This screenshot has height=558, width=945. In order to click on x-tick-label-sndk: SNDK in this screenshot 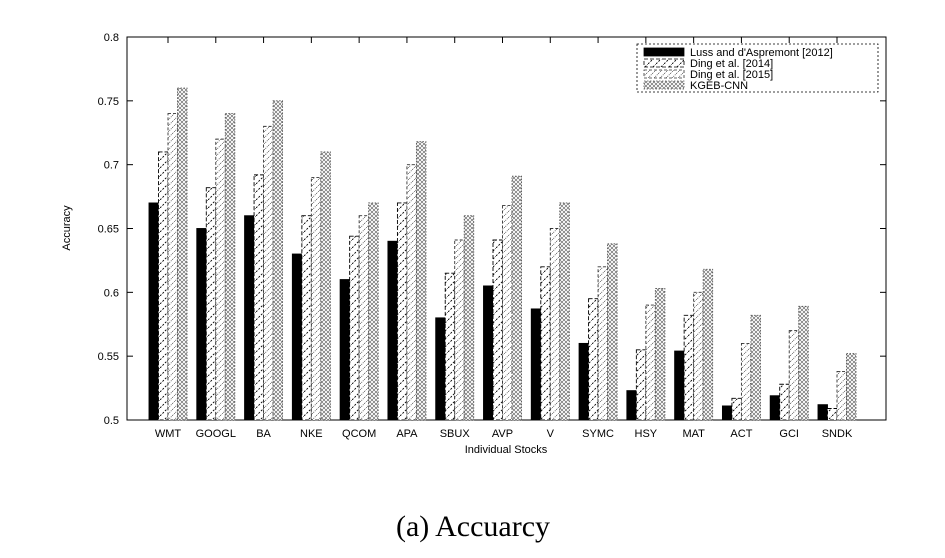, I will do `click(837, 434)`.